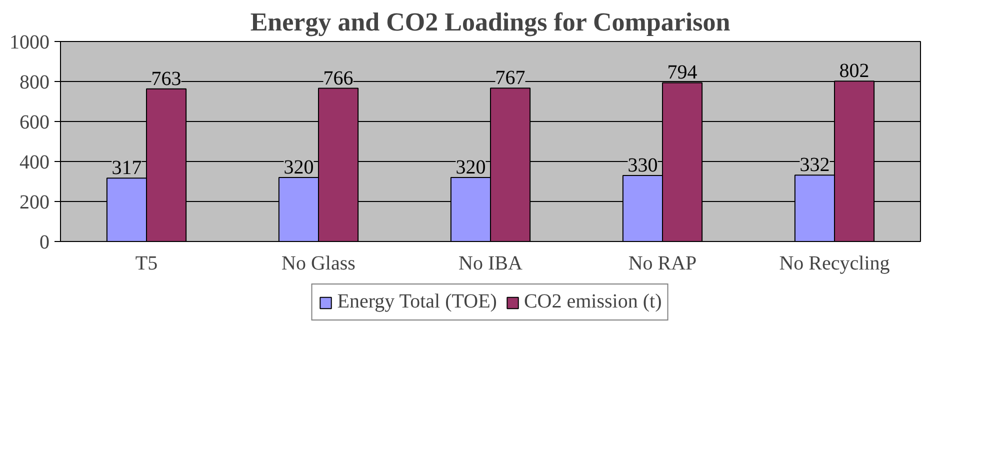 The height and width of the screenshot is (470, 987). I want to click on data-label: 763, so click(166, 79).